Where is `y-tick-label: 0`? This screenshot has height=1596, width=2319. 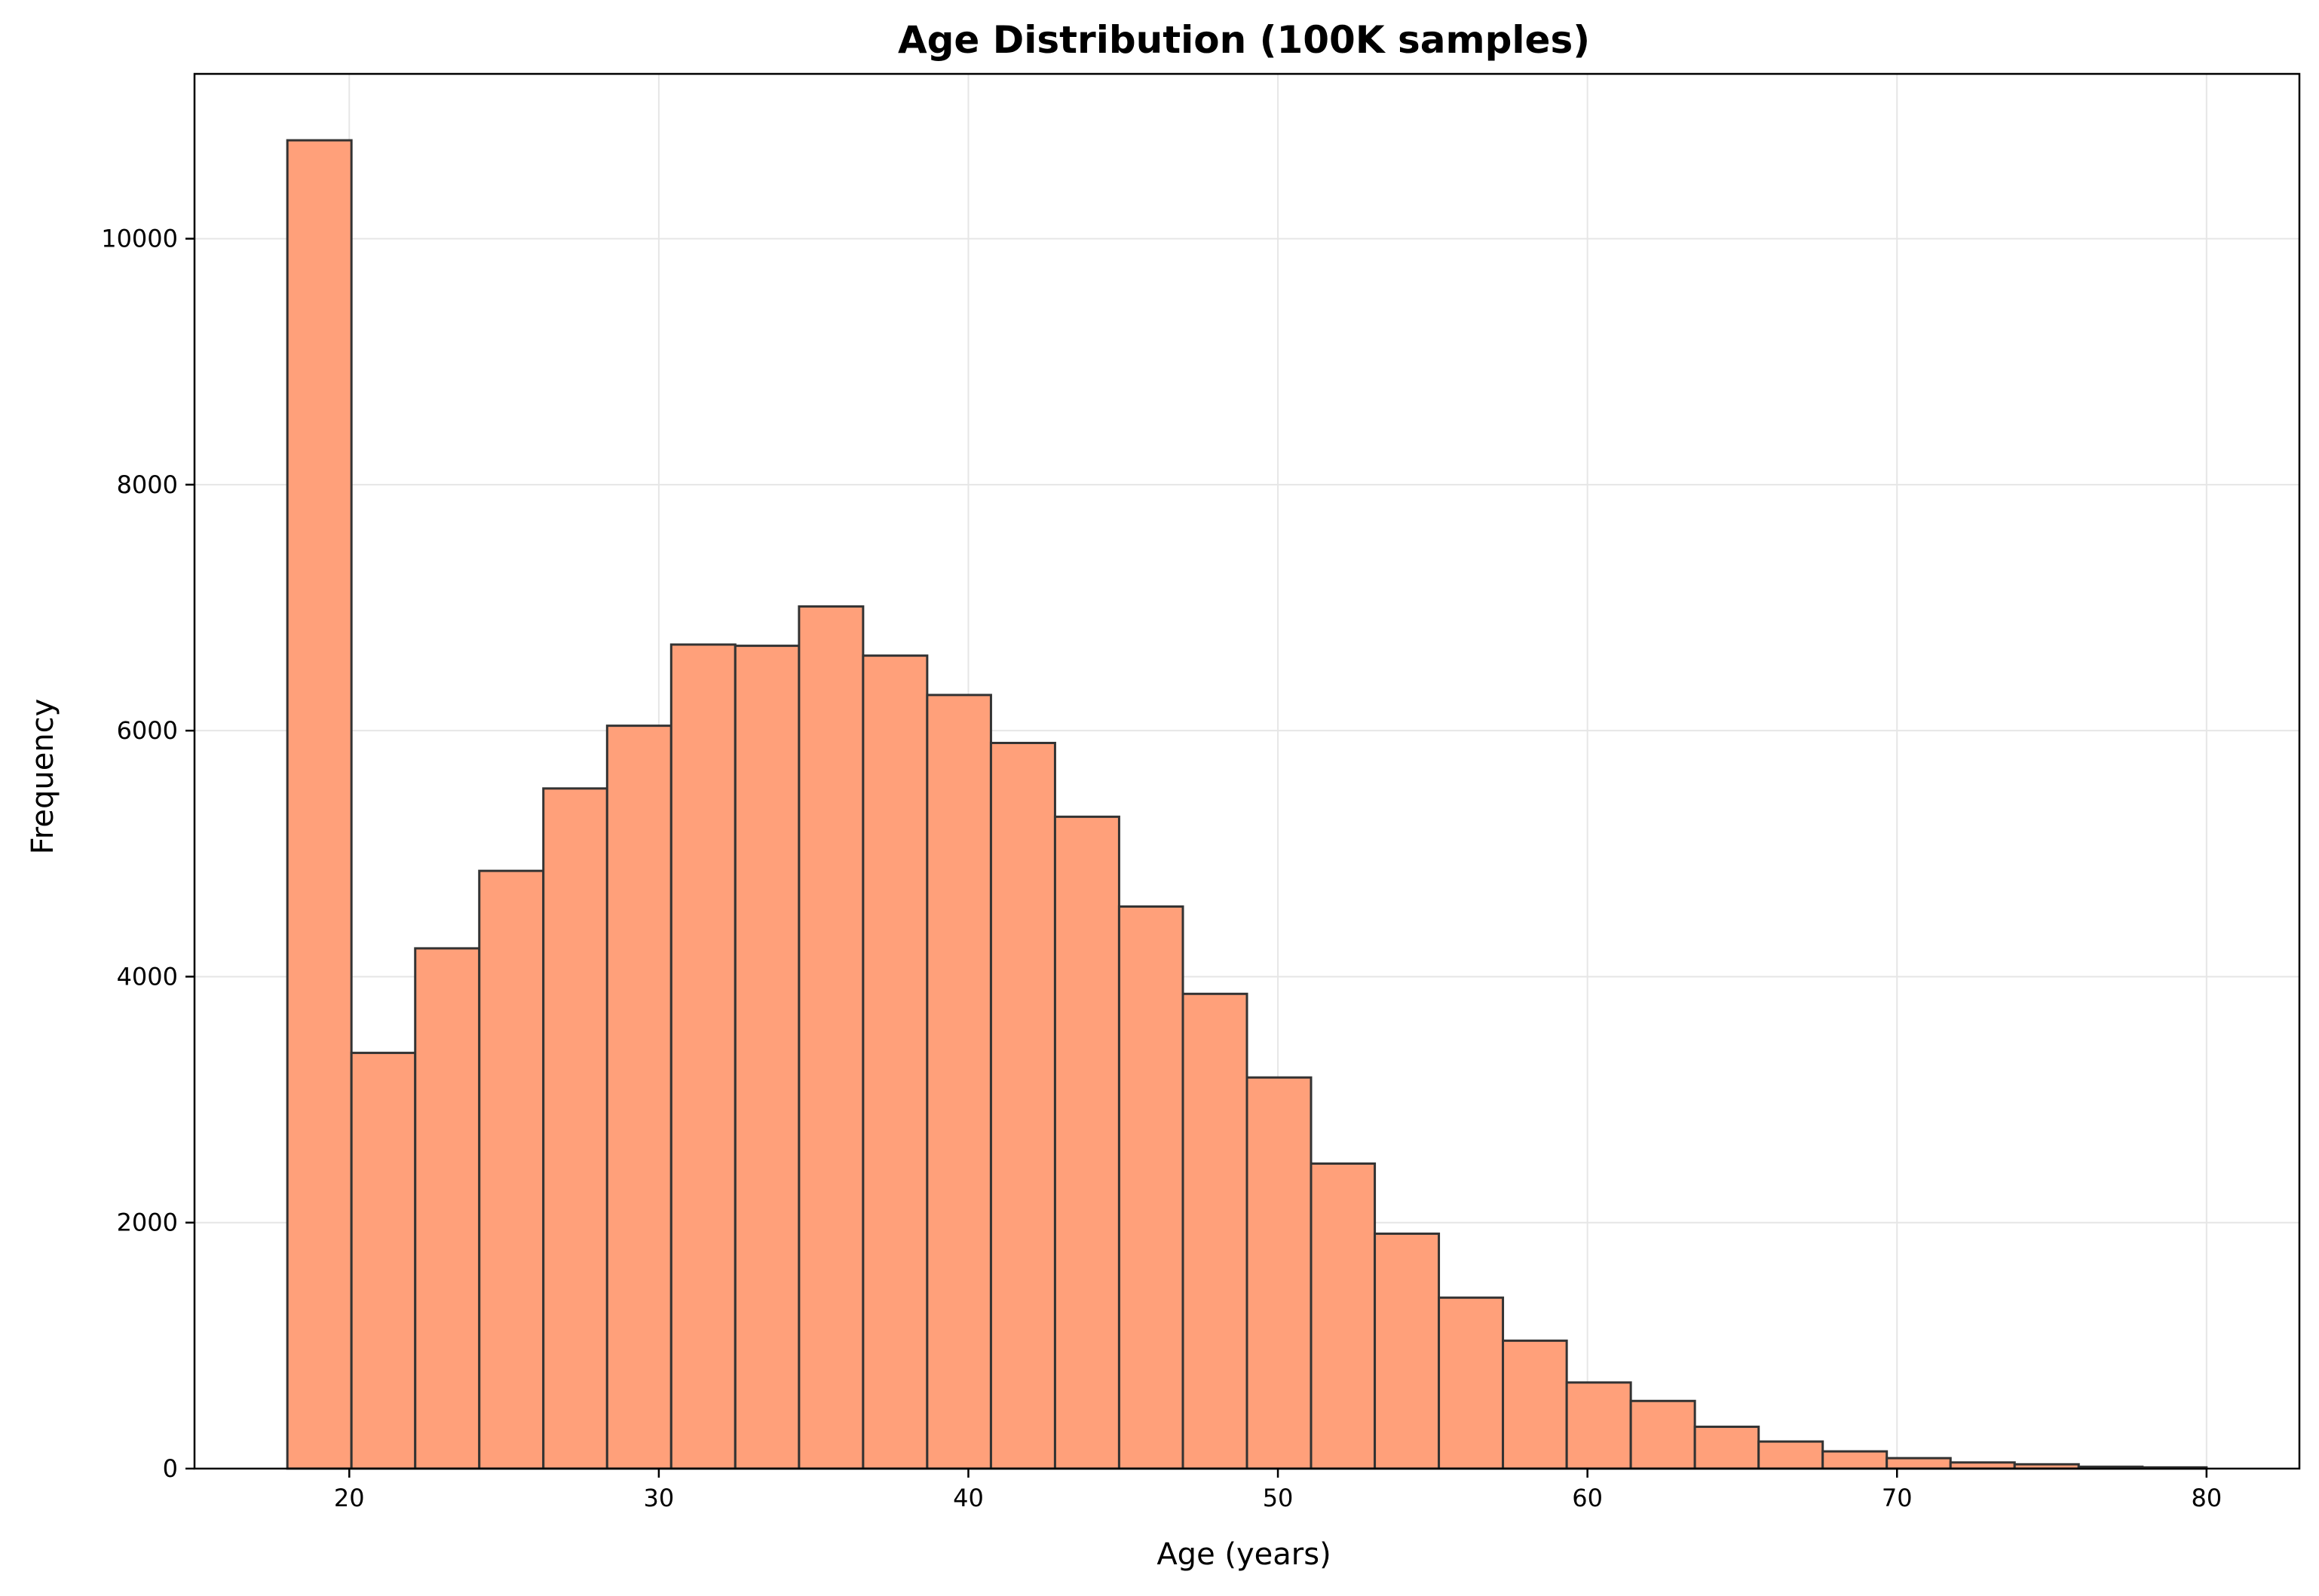
y-tick-label: 0 is located at coordinates (171, 1468).